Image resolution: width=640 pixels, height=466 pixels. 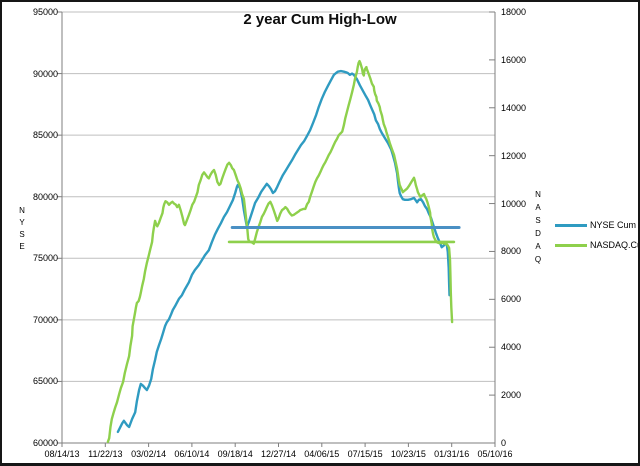 What do you see at coordinates (45, 381) in the screenshot?
I see `left-axis-tick-label: 65000` at bounding box center [45, 381].